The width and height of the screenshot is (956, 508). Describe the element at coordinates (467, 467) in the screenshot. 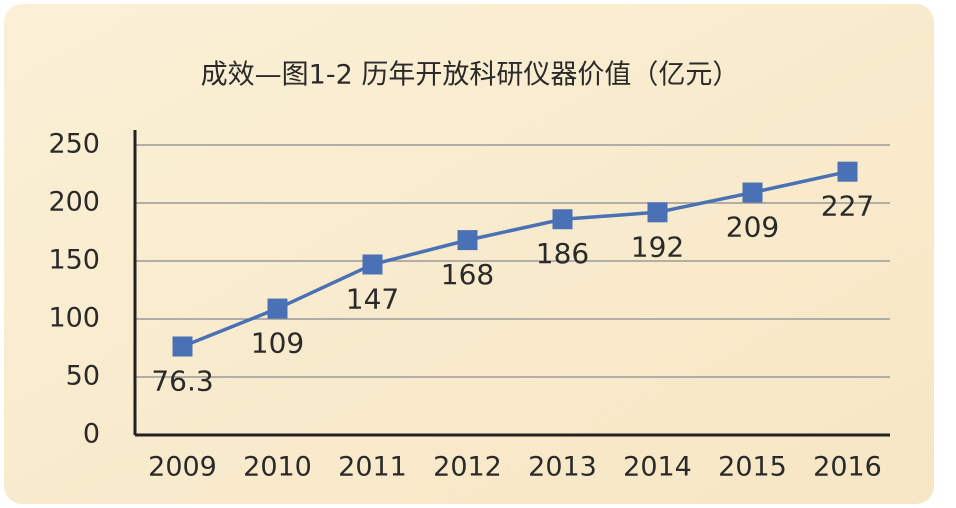

I see `x-tick-label: 2012` at that location.